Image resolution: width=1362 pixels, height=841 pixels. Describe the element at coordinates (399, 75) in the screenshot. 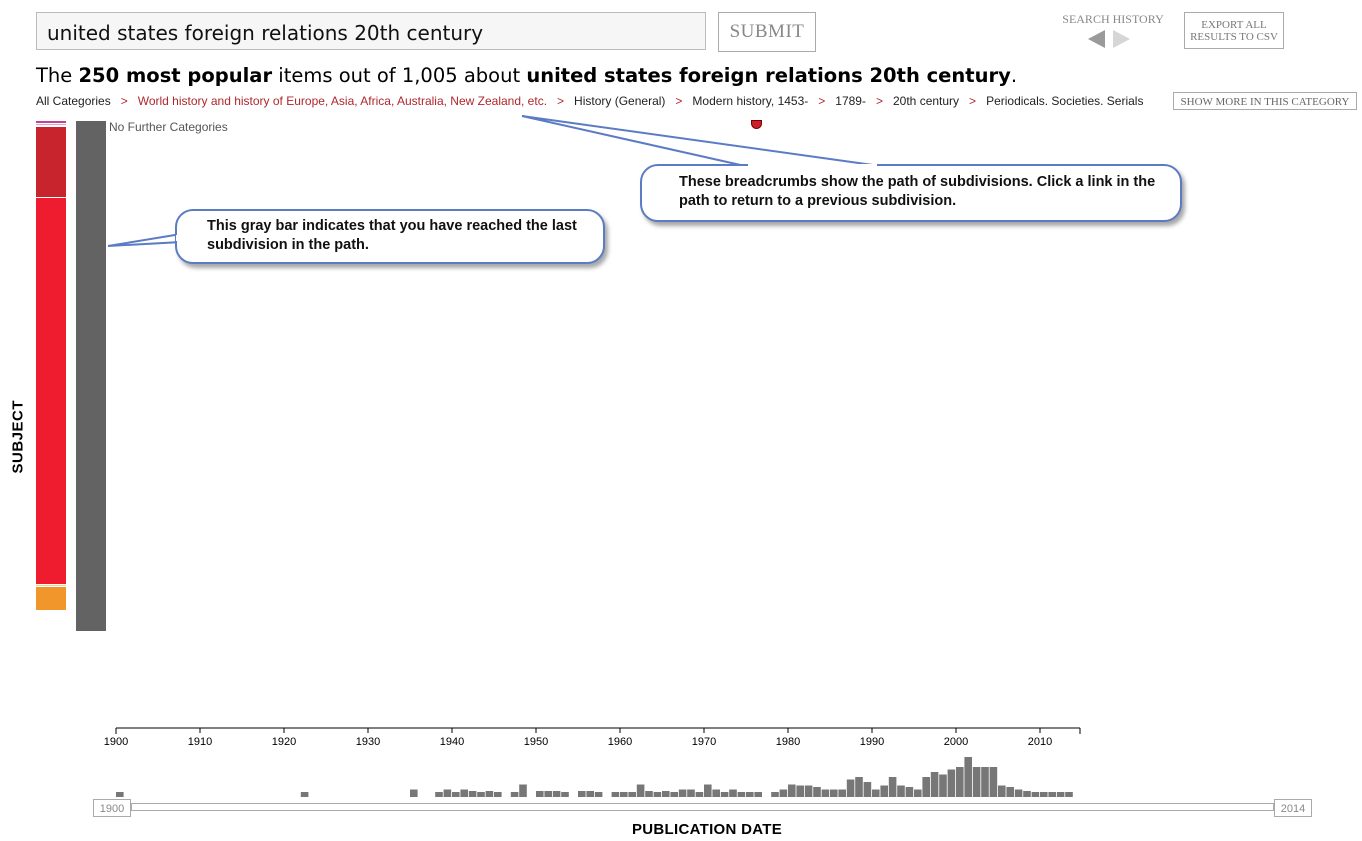

I see `headline-middle: items out of 1,005 about` at that location.